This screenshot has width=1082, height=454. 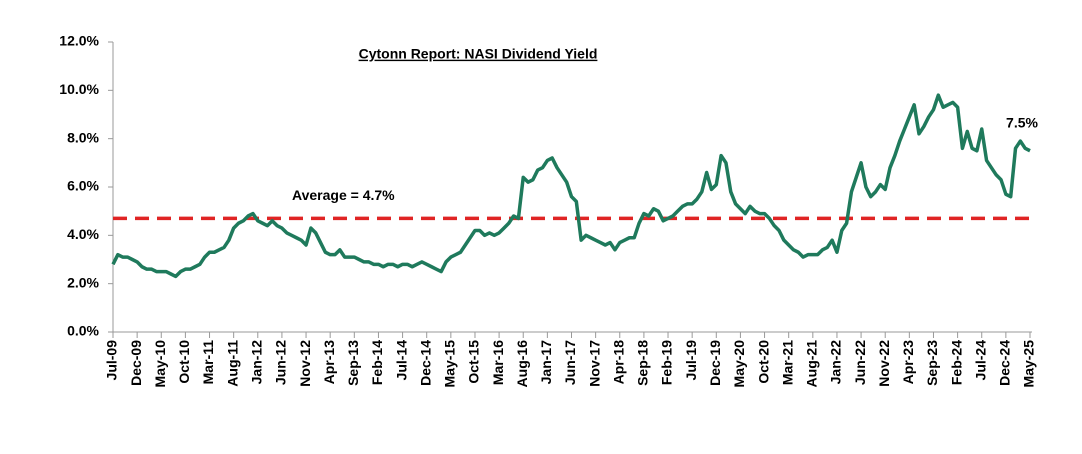 I want to click on x-tick-label: Dec-09, so click(x=136, y=363).